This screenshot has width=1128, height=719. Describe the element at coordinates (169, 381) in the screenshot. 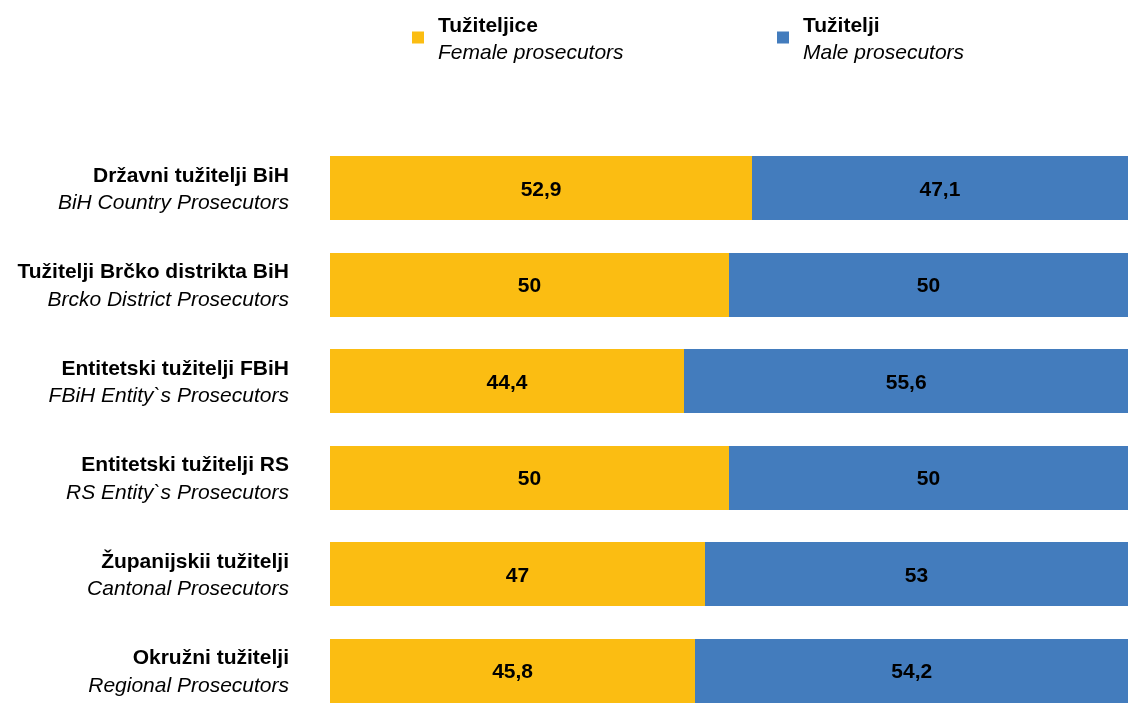

I see `y-tick-label: Entitetski tužitelji FBiH FBiH Entity`s Prosecutors` at that location.